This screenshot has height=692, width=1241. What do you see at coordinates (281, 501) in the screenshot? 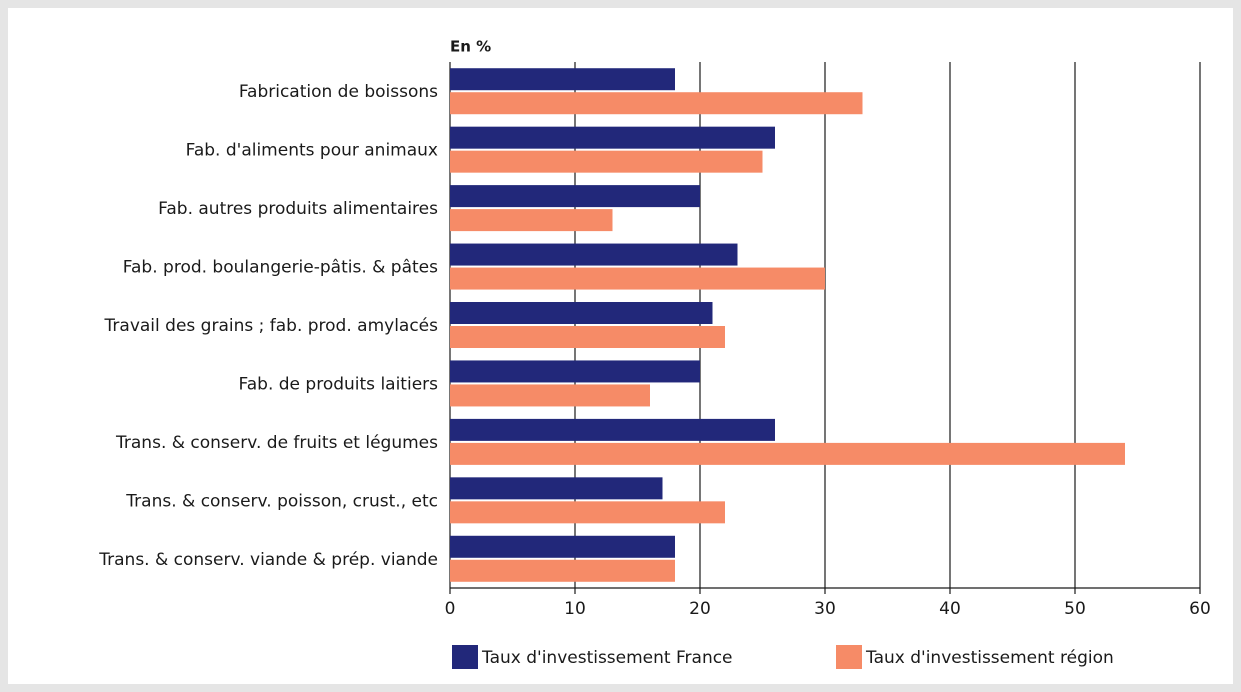
I see `y-tick-label: Trans. & conserv. poisson, crust., etc` at bounding box center [281, 501].